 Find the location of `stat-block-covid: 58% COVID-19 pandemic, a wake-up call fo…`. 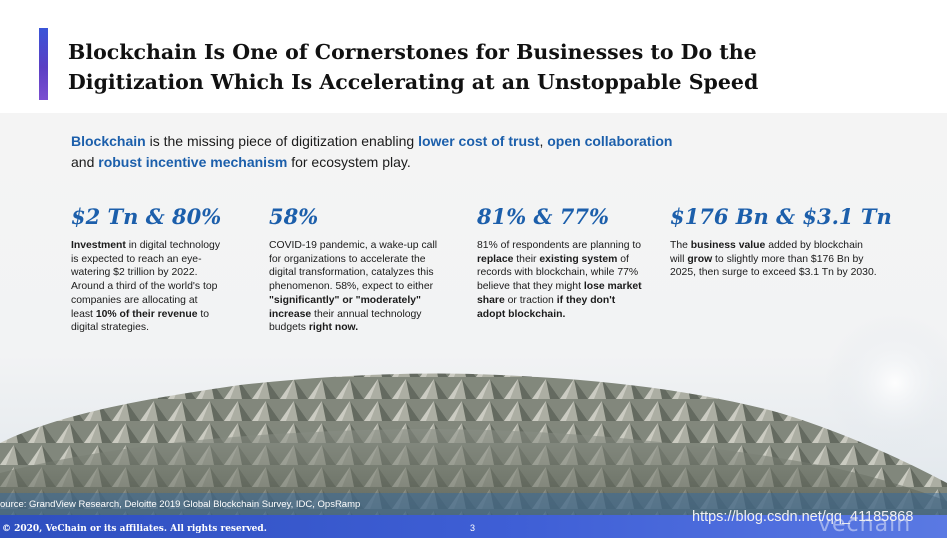

stat-block-covid: 58% COVID-19 pandemic, a wake-up call fo… is located at coordinates (360, 269).